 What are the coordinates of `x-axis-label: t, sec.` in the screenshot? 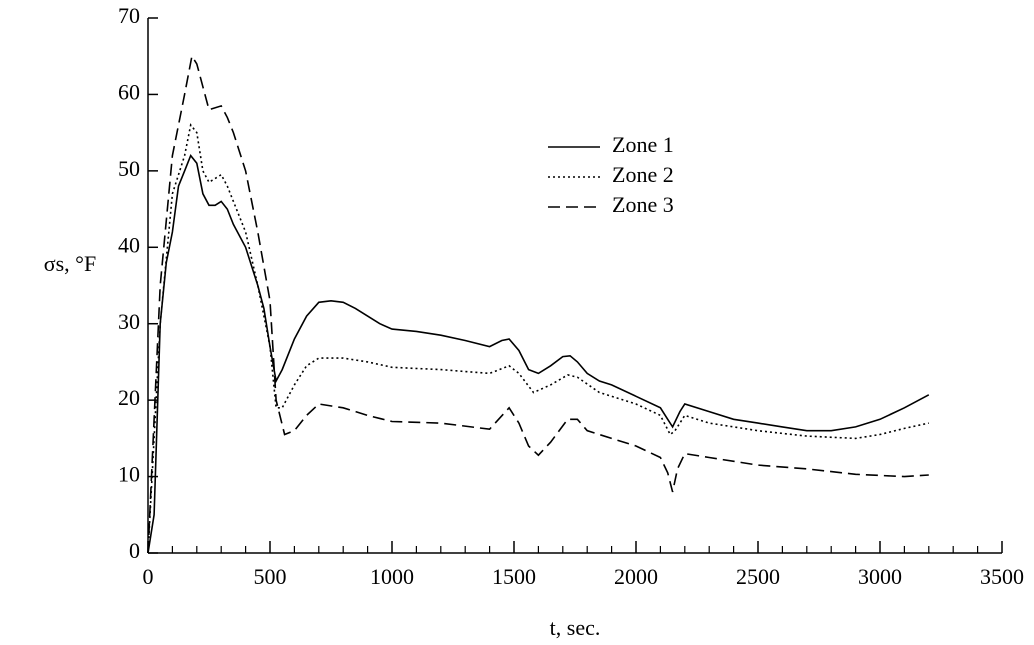 It's located at (575, 627).